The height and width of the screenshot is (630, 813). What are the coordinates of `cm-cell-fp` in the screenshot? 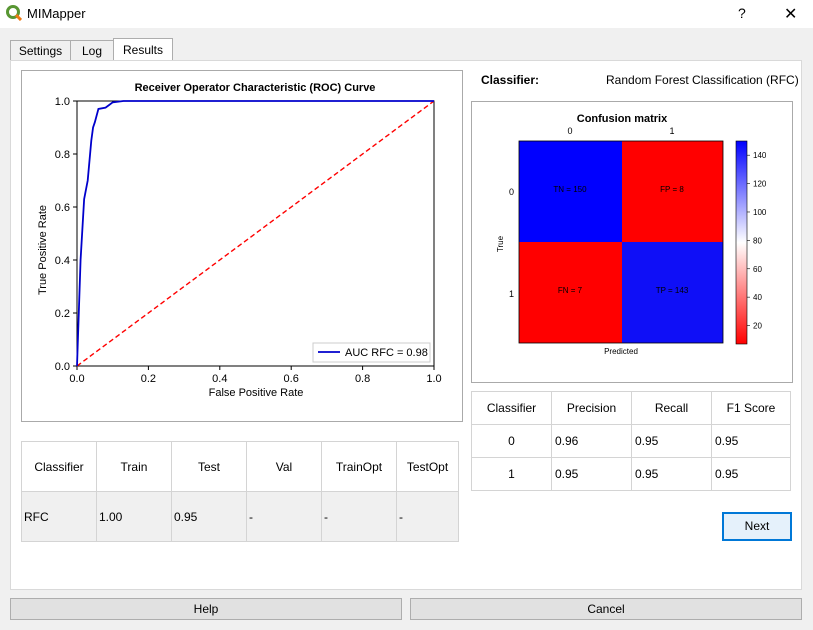 It's located at (672, 191).